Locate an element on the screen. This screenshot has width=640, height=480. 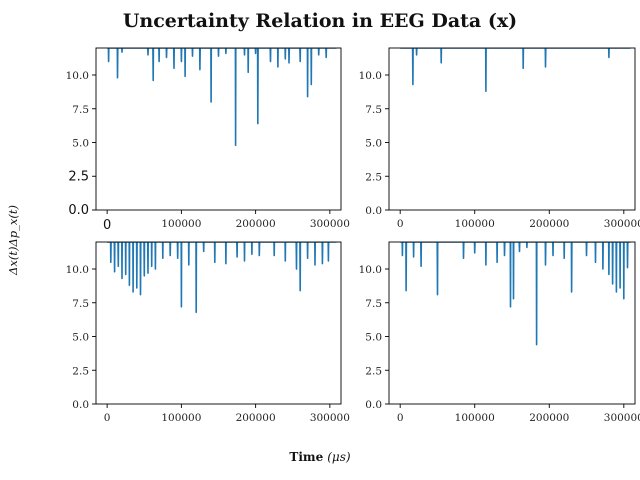
y-axis-label: Δx(t)Δp_x(t) is located at coordinates (13, 240).